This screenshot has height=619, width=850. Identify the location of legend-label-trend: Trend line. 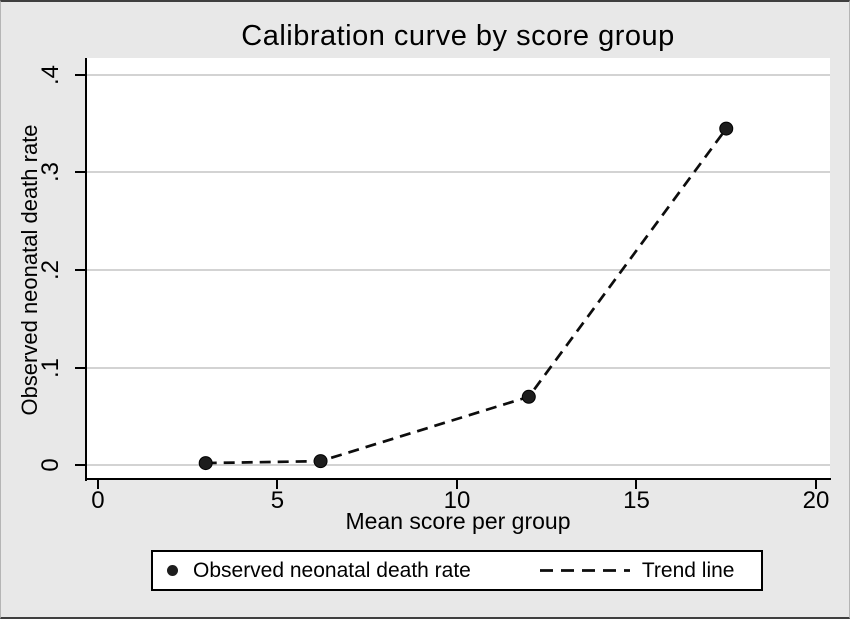
(688, 570).